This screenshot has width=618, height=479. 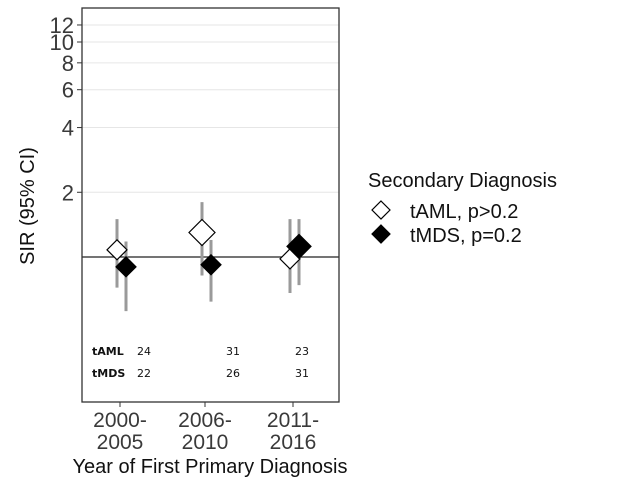 I want to click on y-axis-title: SIR (95% CI), so click(x=28, y=206).